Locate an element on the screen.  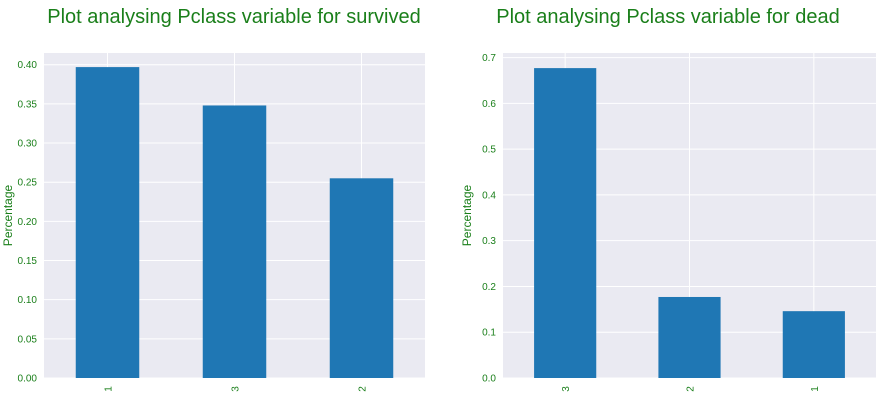
y-tick-label: 0.4 is located at coordinates (489, 195).